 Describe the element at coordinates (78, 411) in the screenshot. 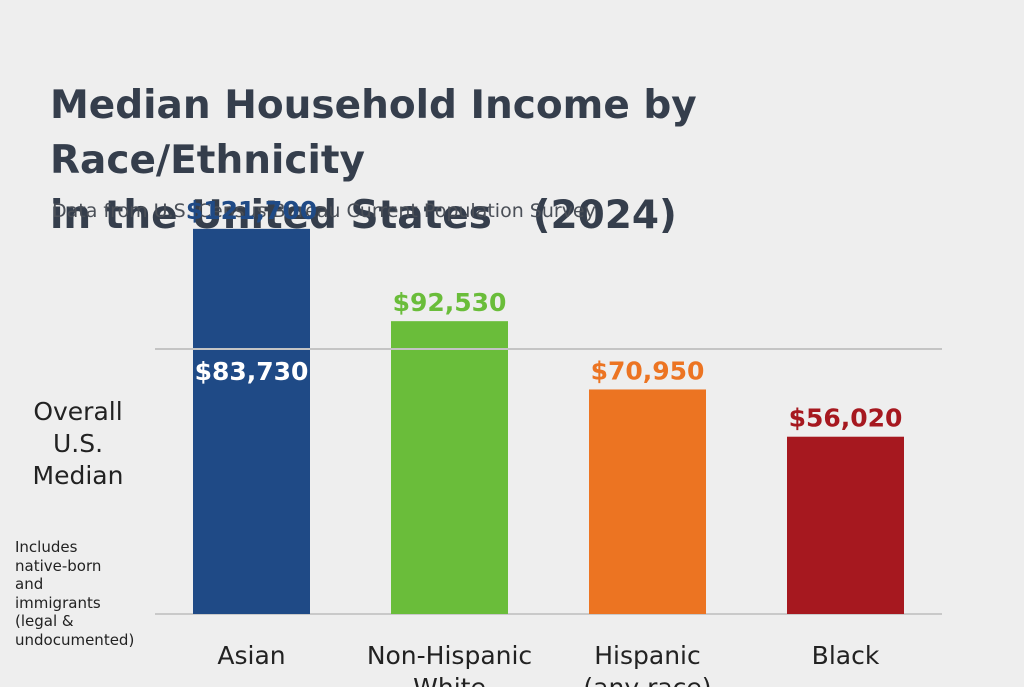

I see `median-label-line: Overall` at that location.